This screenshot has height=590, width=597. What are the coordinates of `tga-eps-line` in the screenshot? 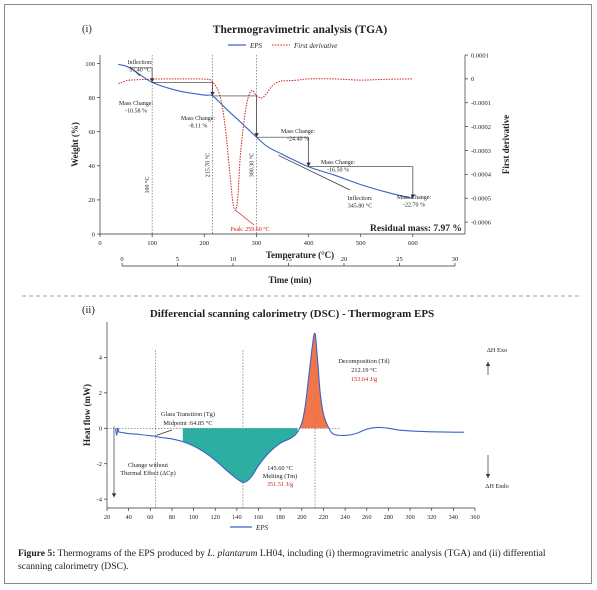 It's located at (266, 131).